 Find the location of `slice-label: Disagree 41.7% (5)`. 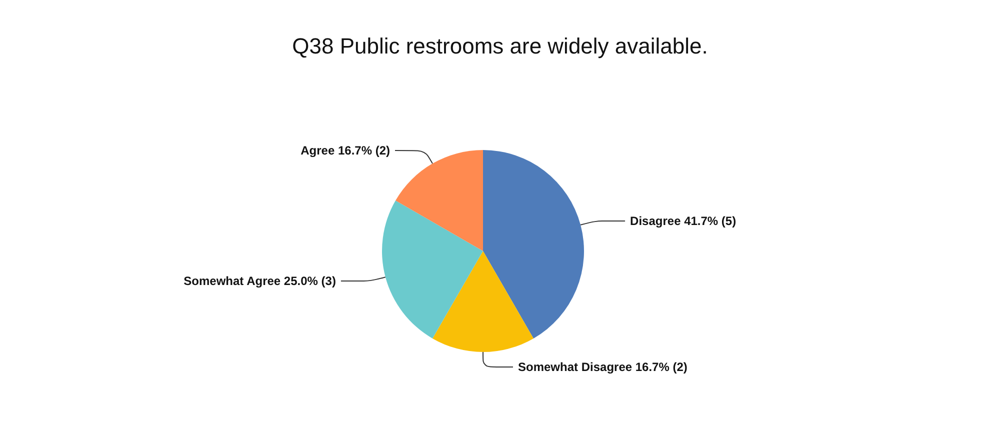

slice-label: Disagree 41.7% (5) is located at coordinates (683, 221).